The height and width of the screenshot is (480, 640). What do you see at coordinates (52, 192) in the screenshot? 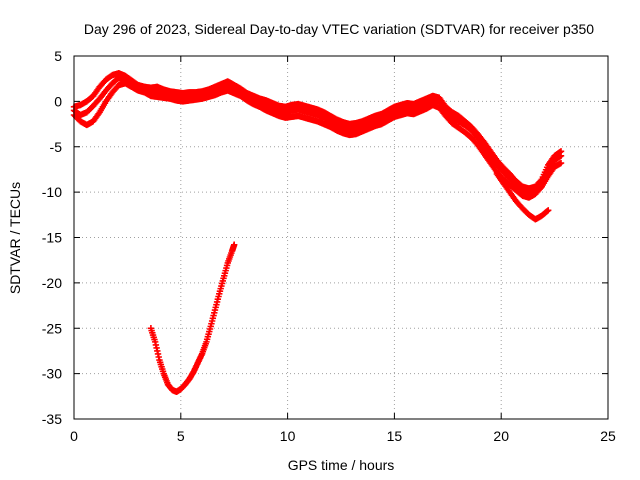
I see `y-tick-label: -10` at bounding box center [52, 192].